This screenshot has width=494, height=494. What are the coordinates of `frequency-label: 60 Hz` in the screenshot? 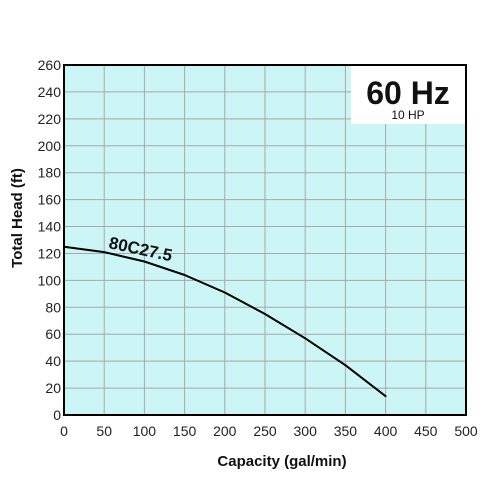 It's located at (408, 93).